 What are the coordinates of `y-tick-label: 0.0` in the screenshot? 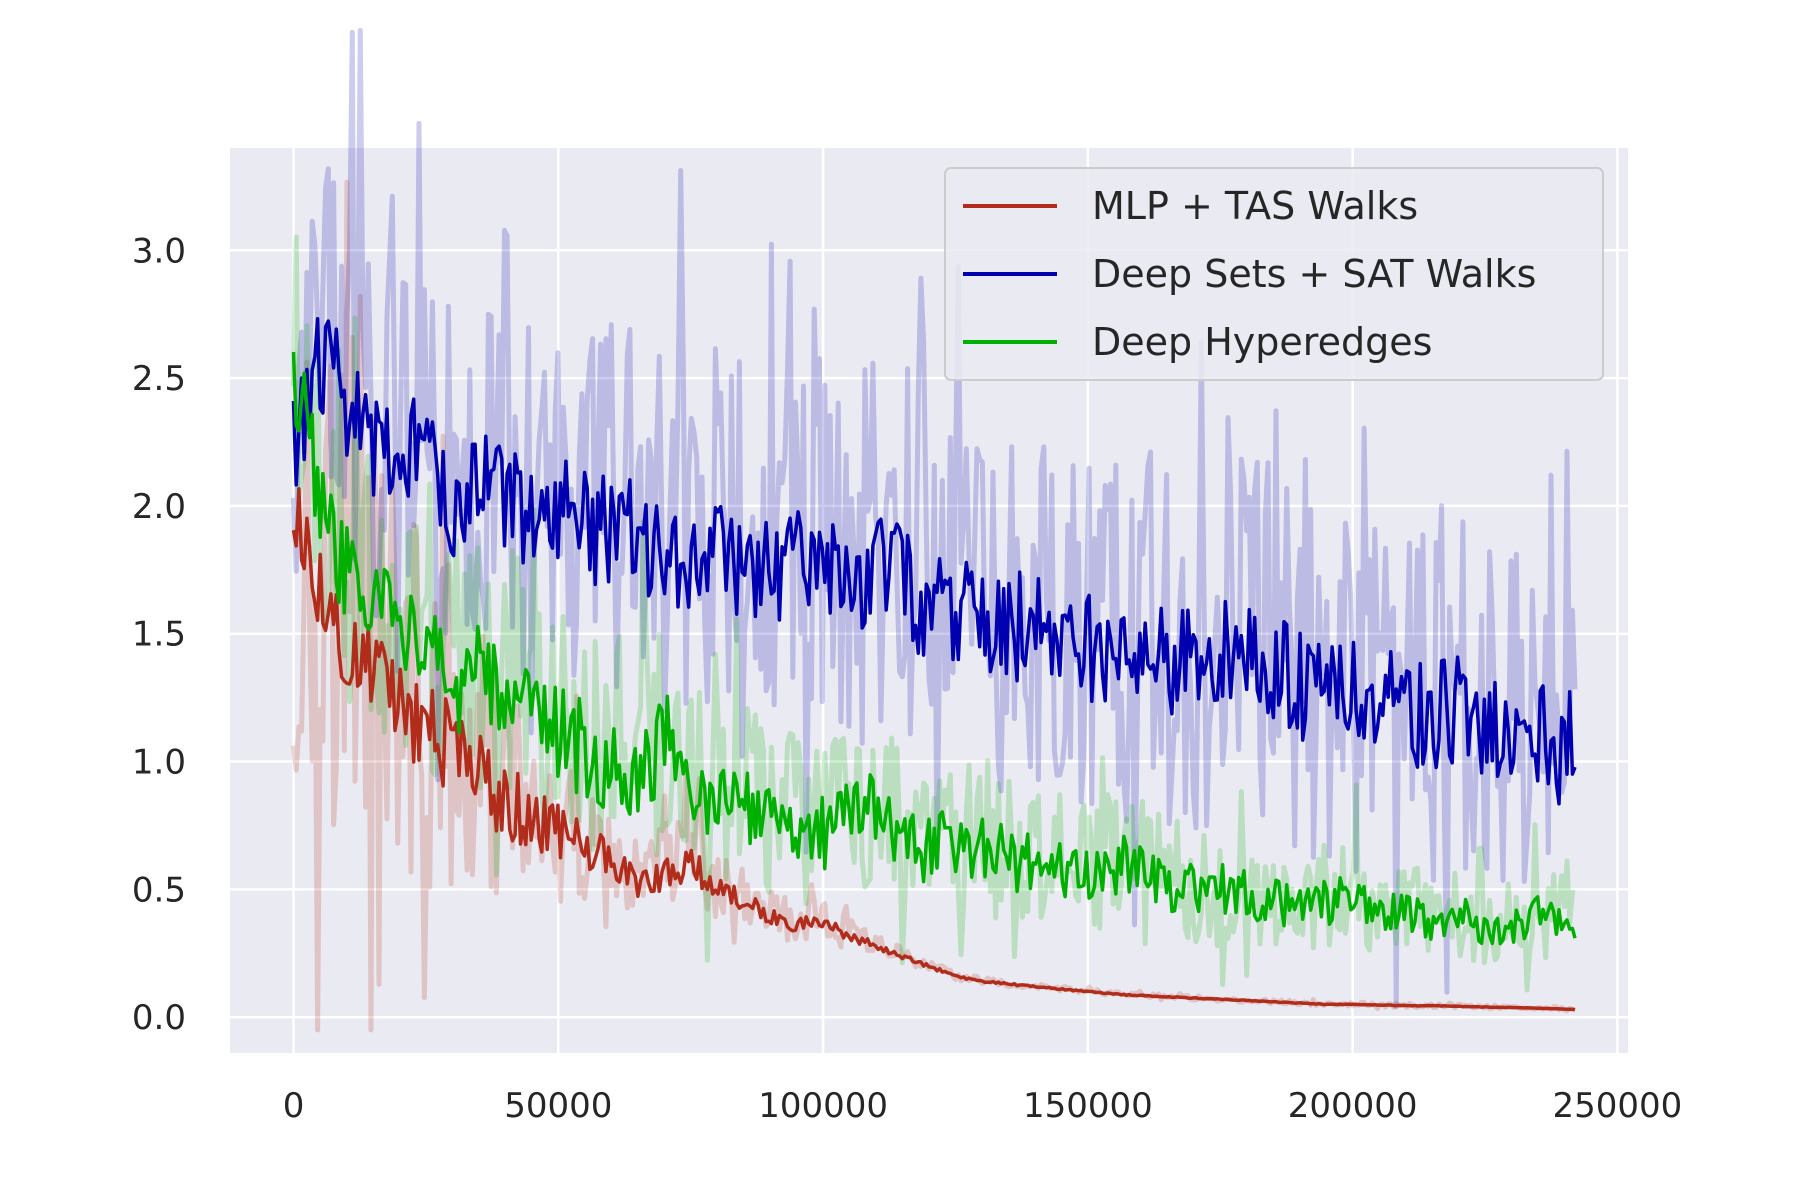 It's located at (159, 1018).